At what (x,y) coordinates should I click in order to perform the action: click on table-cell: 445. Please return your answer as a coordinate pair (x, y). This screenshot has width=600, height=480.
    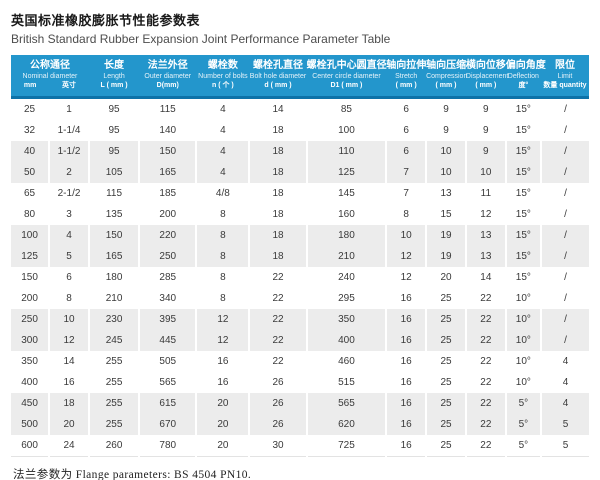
    Looking at the image, I should click on (167, 340).